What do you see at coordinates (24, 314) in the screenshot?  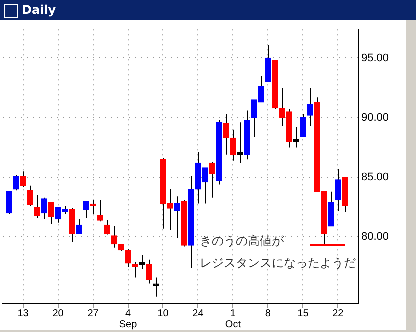 I see `x-tick-label: 13` at bounding box center [24, 314].